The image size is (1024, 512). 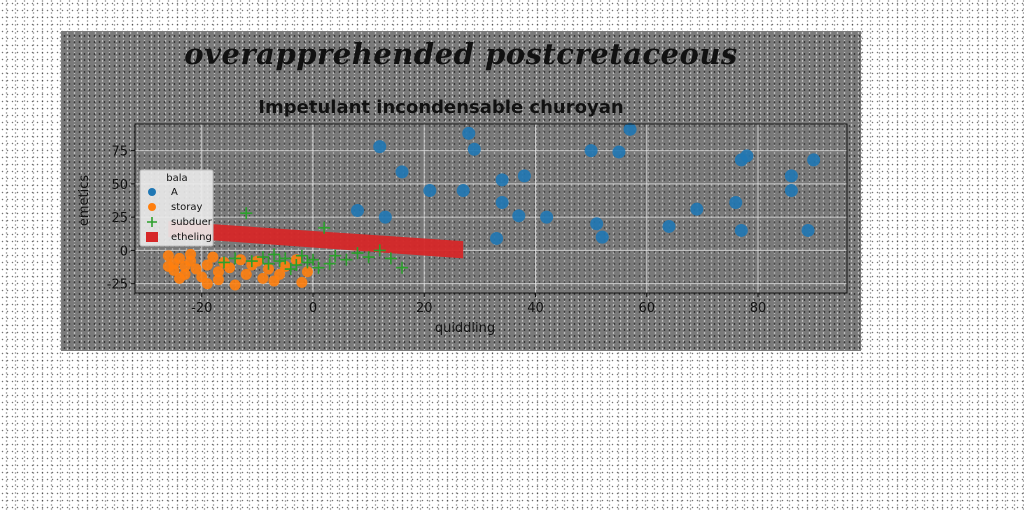 What do you see at coordinates (152, 237) in the screenshot?
I see `legend-marker-etheling` at bounding box center [152, 237].